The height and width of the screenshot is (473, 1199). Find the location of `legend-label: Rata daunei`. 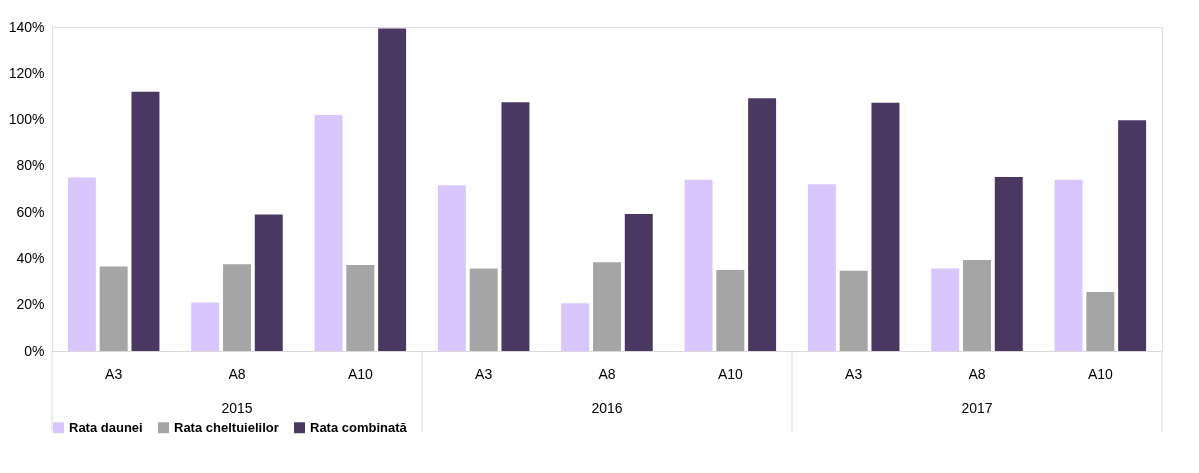

legend-label: Rata daunei is located at coordinates (106, 427).